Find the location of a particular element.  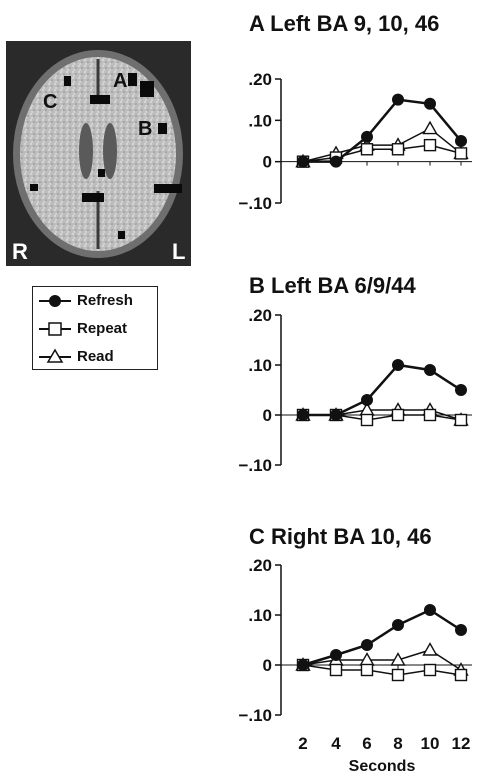

legend-markers is located at coordinates (55, 329).